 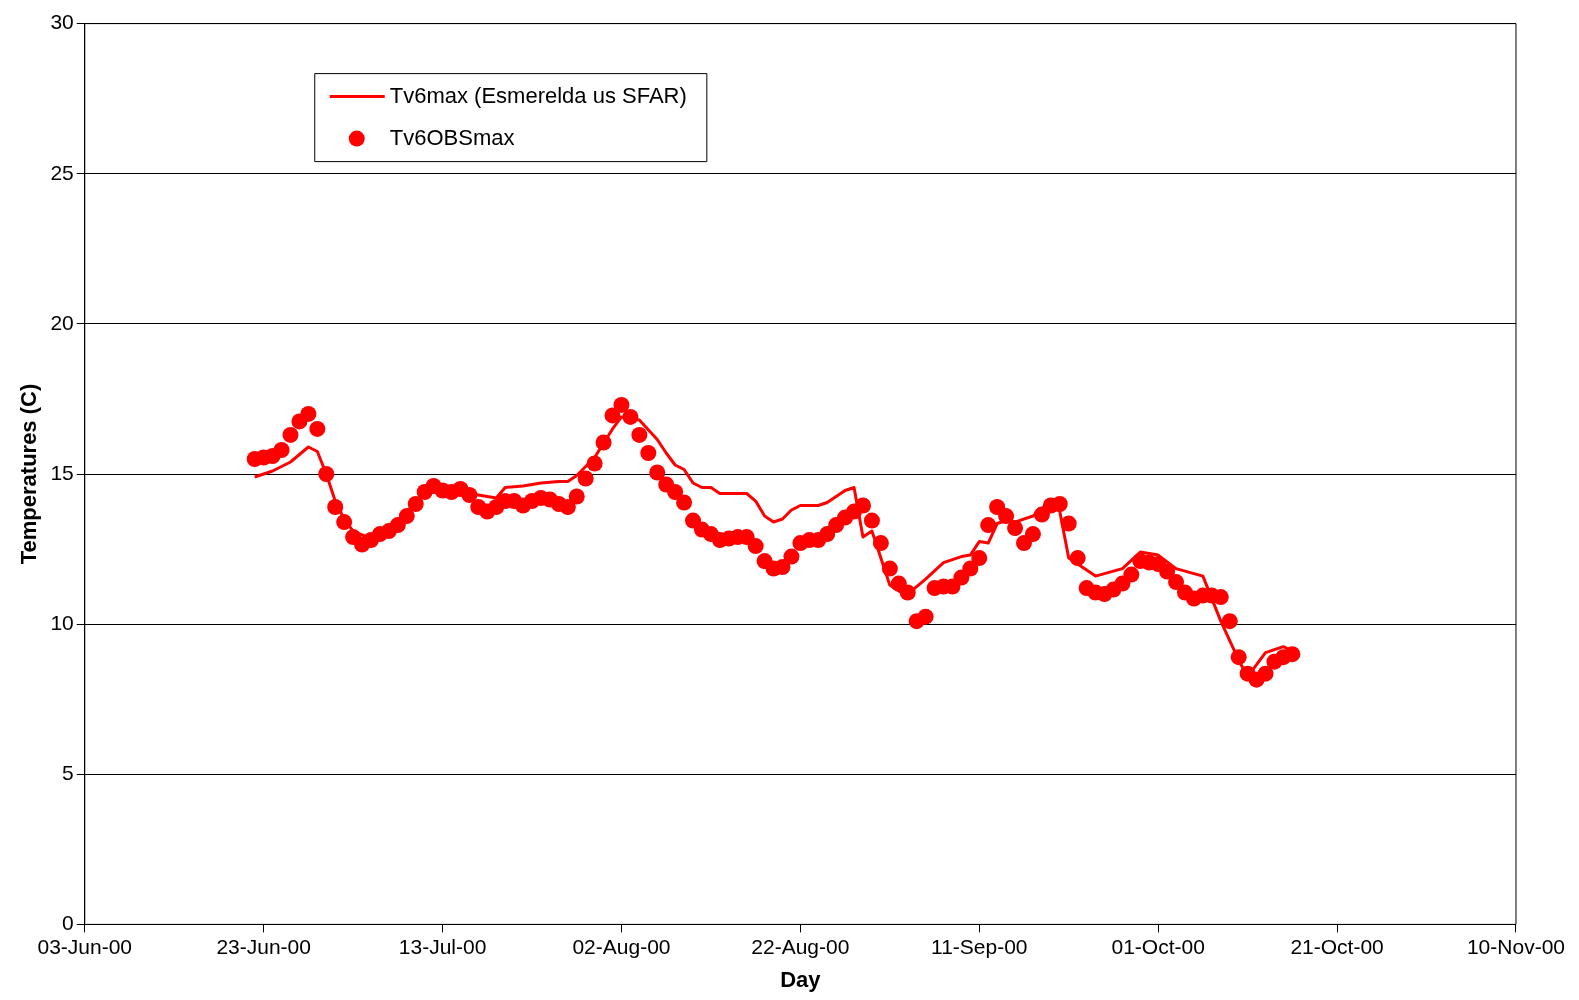 I want to click on y-tick-label: 5, so click(x=68, y=773).